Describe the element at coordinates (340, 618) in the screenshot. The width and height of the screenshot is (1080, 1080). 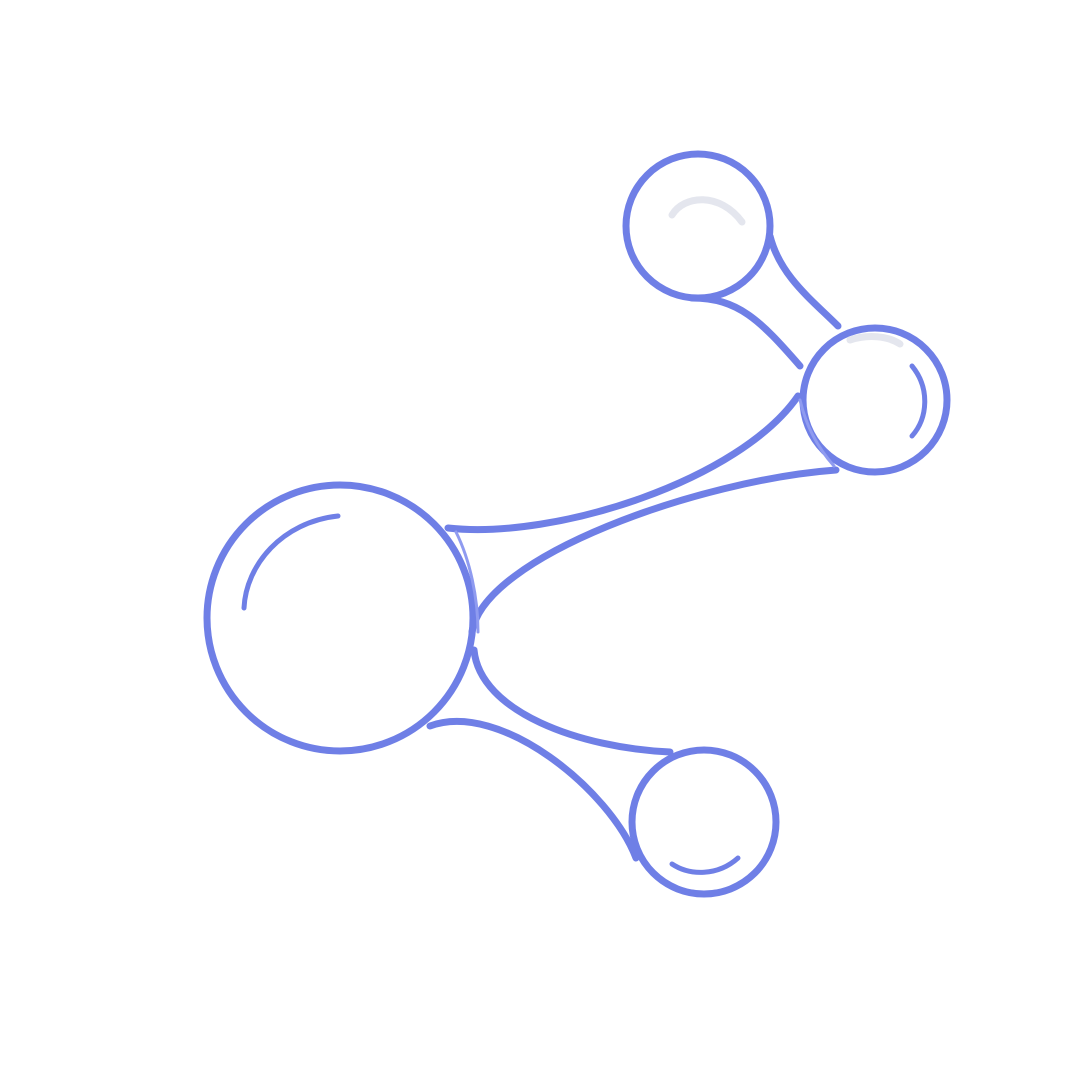
I see `large-node-circle` at that location.